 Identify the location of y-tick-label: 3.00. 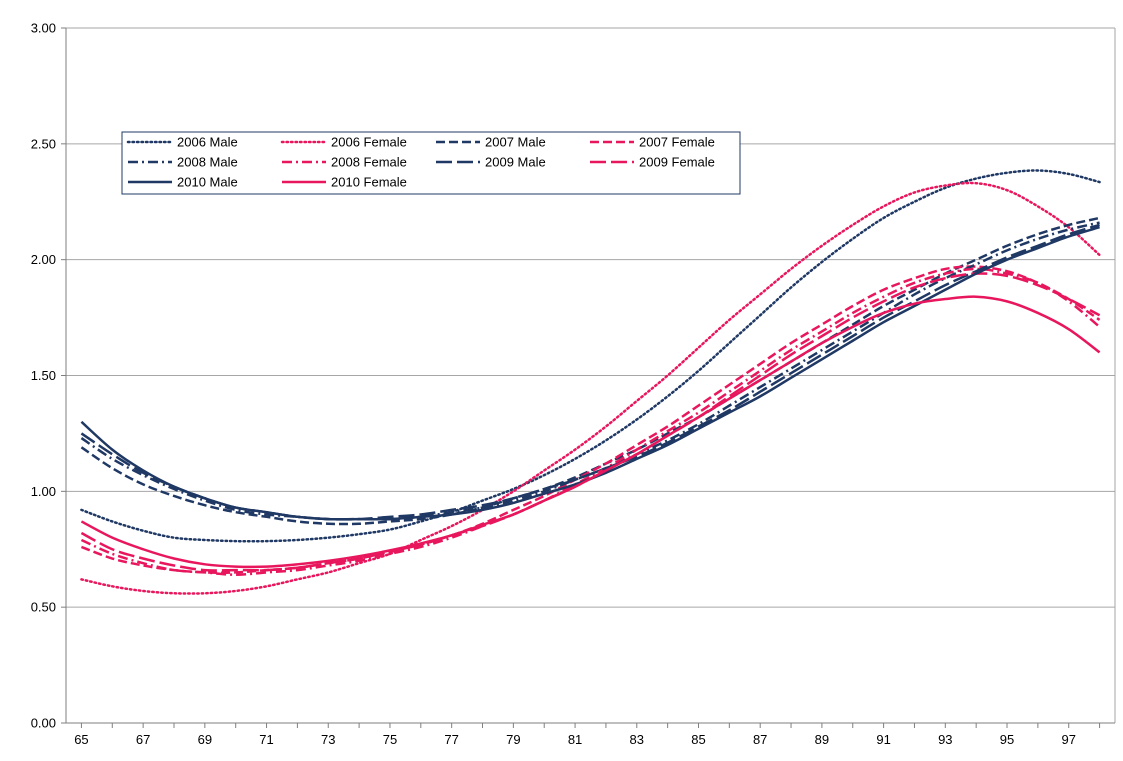
(43, 28).